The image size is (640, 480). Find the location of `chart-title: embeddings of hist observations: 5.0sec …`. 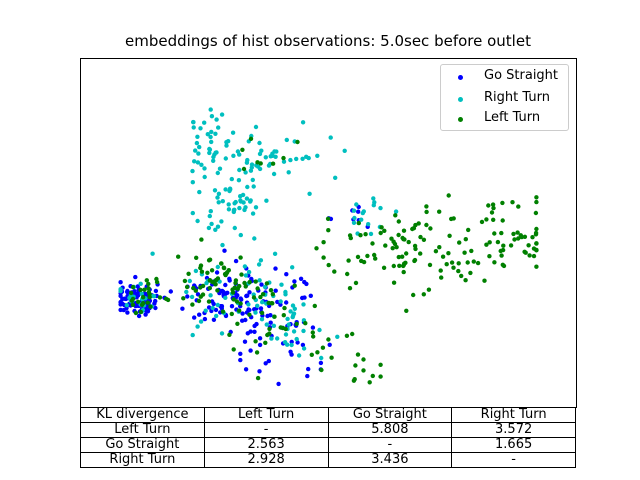

chart-title: embeddings of hist observations: 5.0sec … is located at coordinates (328, 41).